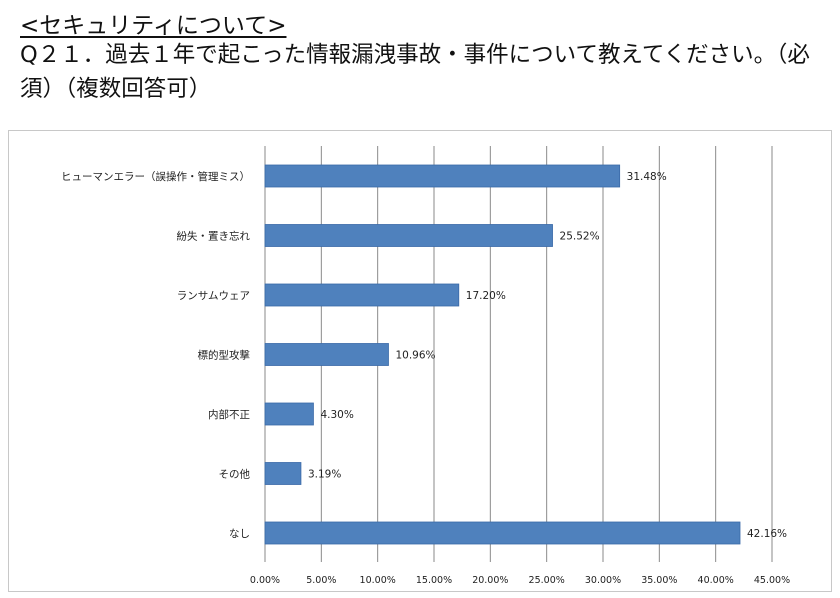 The width and height of the screenshot is (840, 598). Describe the element at coordinates (580, 237) in the screenshot. I see `value-label: 25.52%` at that location.